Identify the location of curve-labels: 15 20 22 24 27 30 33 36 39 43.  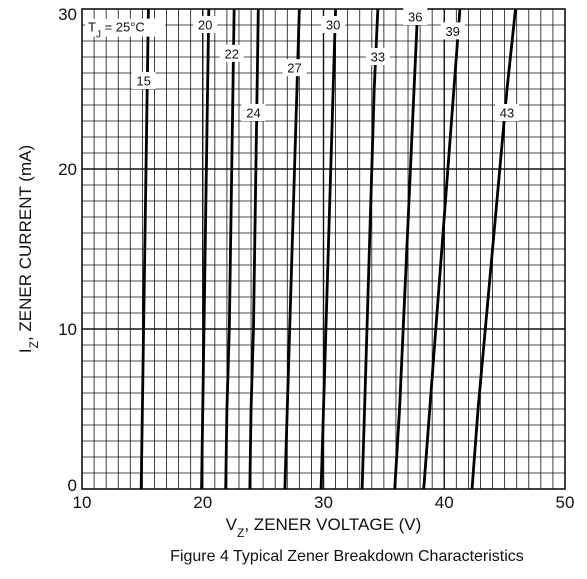
(325, 64).